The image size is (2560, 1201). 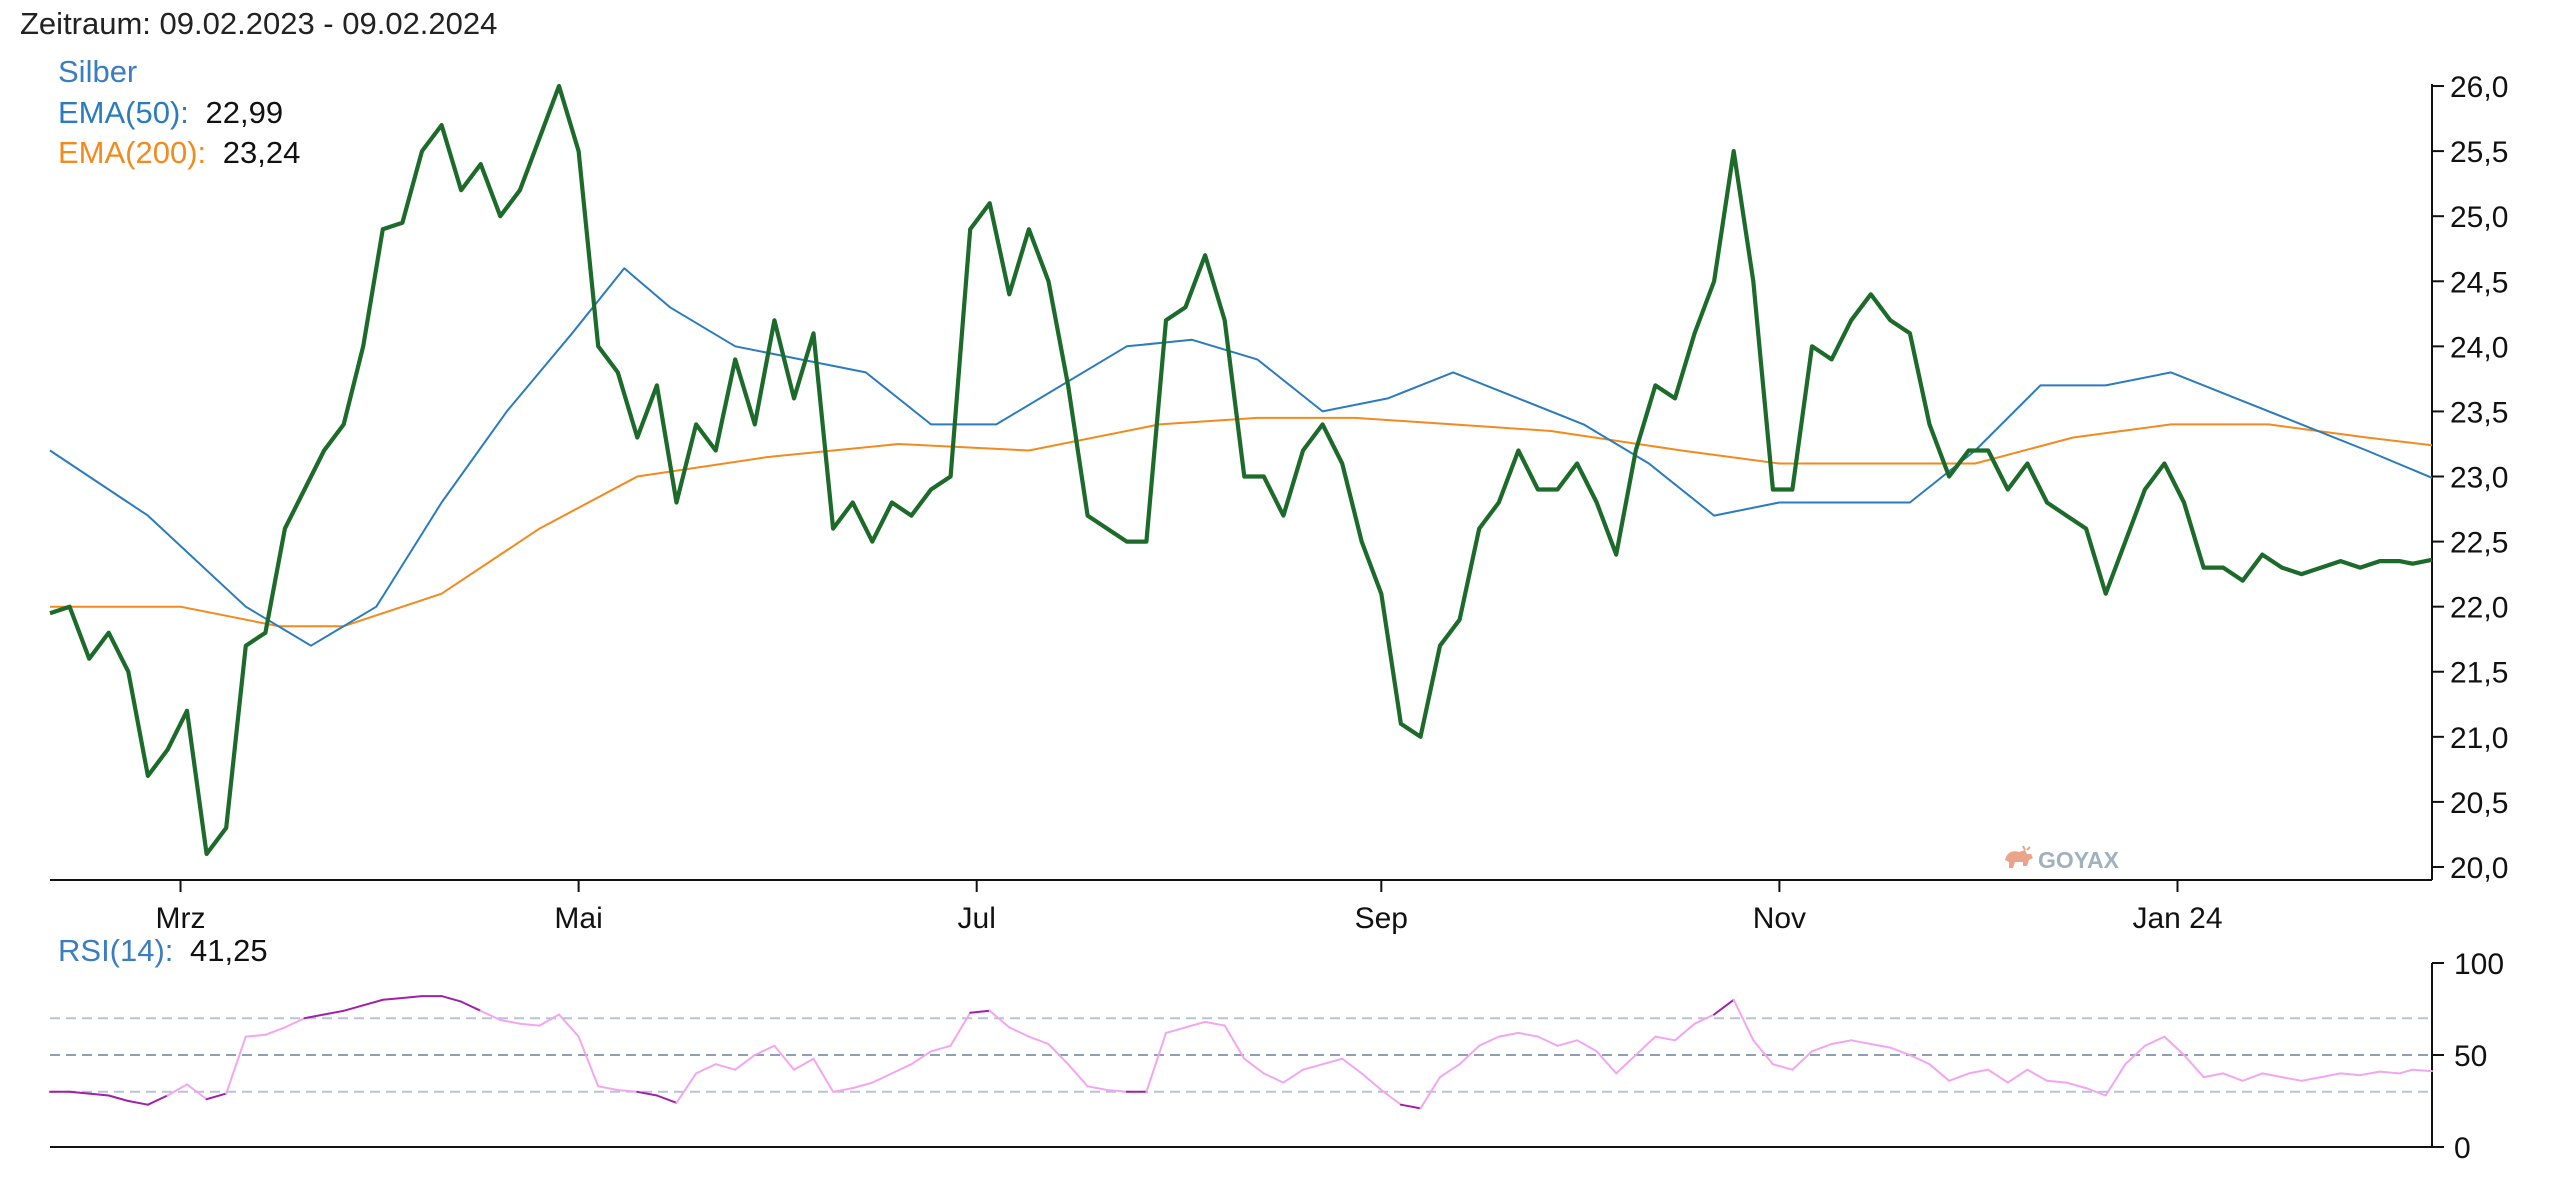 What do you see at coordinates (123, 112) in the screenshot?
I see `ema50-legend-label: EMA(50):` at bounding box center [123, 112].